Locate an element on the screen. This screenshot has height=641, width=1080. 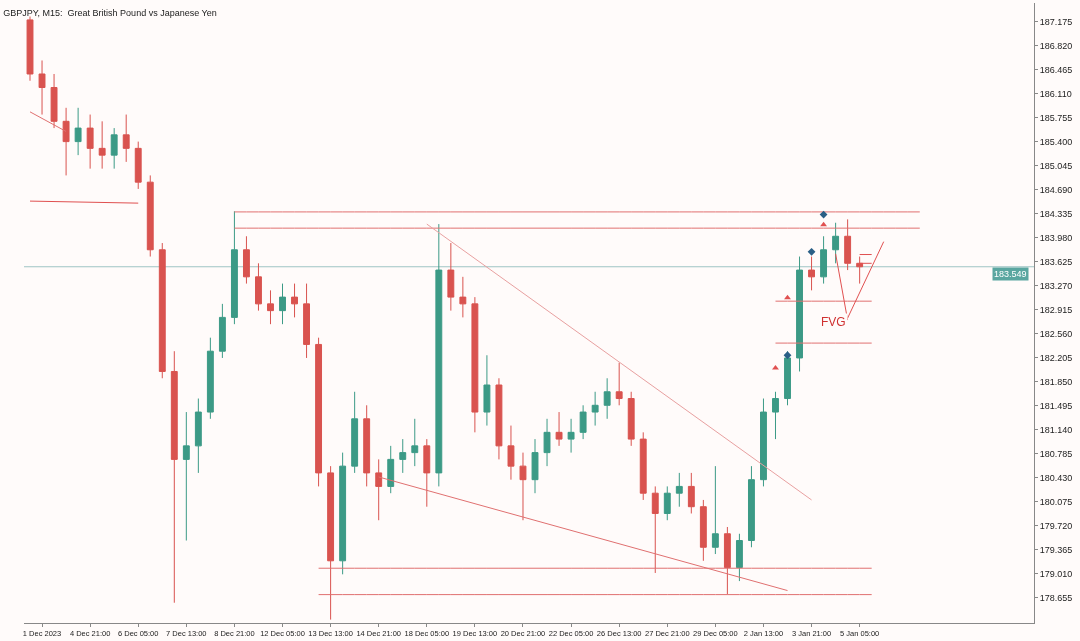
y-tick-label: 182.915 is located at coordinates (1056, 309).